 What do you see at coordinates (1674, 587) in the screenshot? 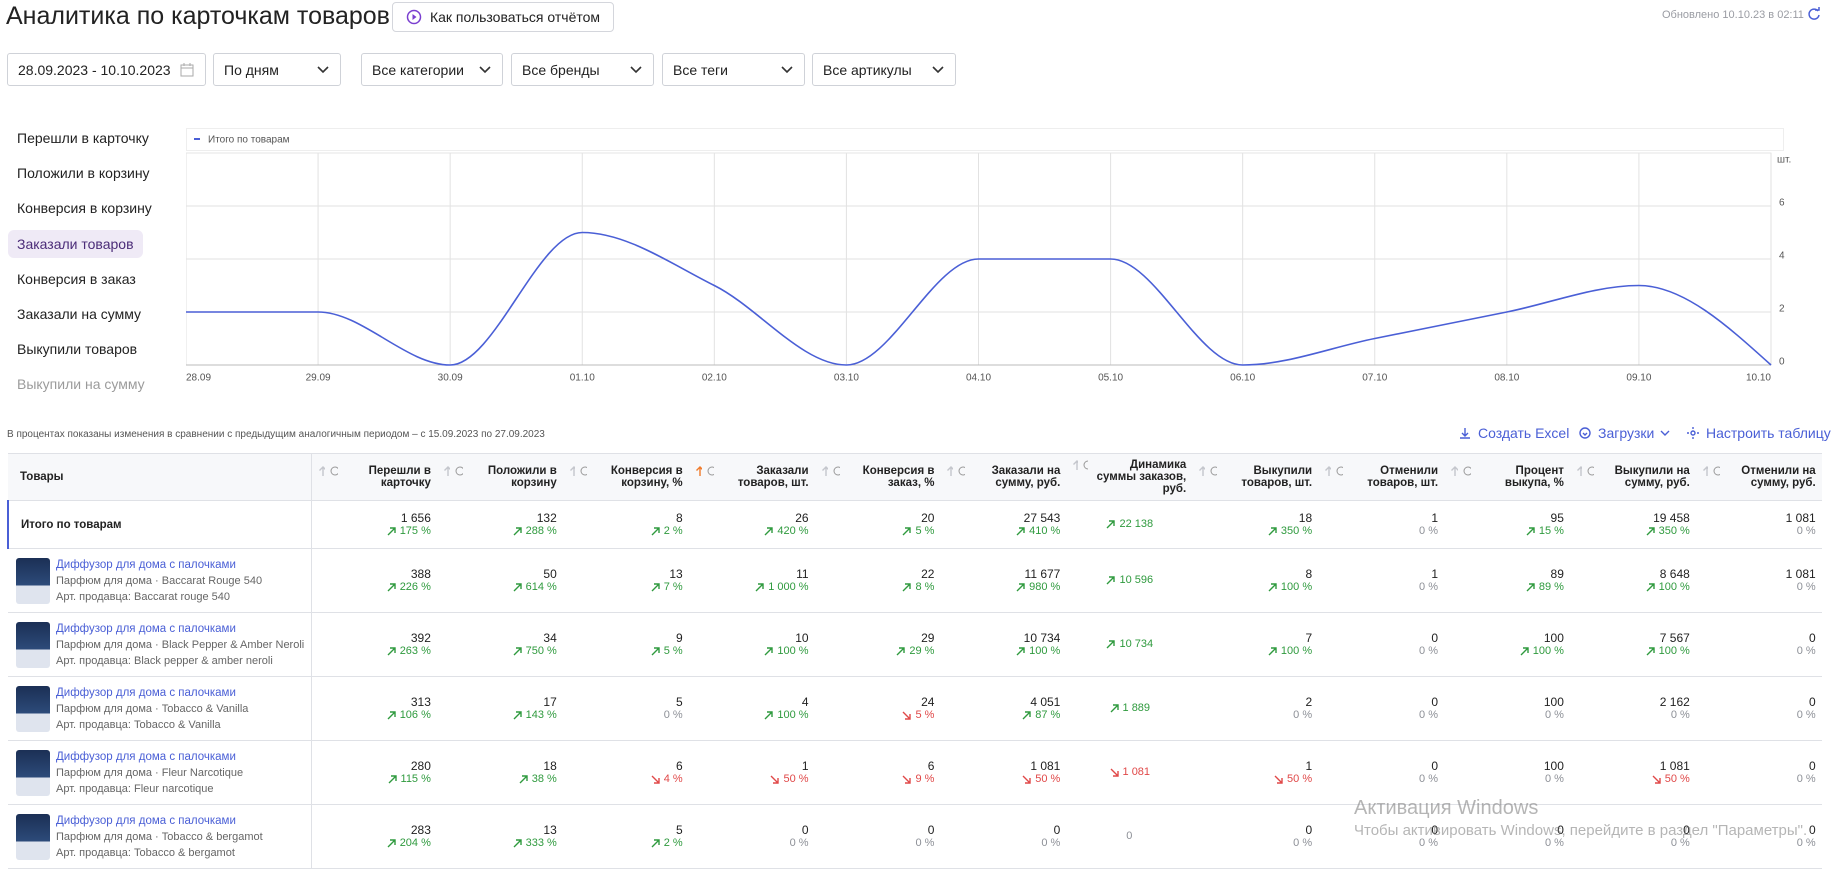
I see `change-text: 100 %` at bounding box center [1674, 587].